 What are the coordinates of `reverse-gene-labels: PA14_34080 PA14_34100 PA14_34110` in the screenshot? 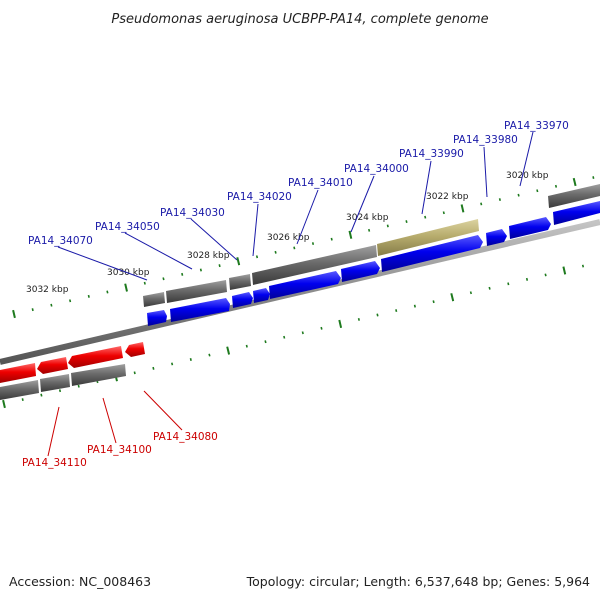 It's located at (120, 429).